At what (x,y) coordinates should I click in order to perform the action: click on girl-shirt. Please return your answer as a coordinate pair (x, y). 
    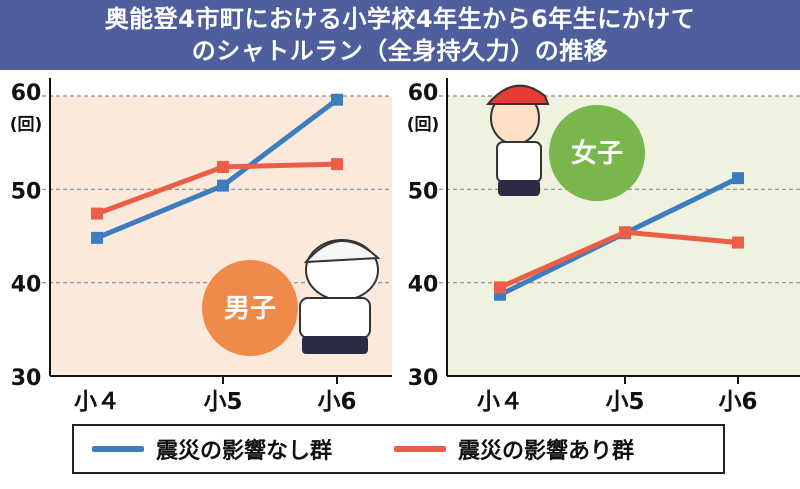
    Looking at the image, I should click on (519, 162).